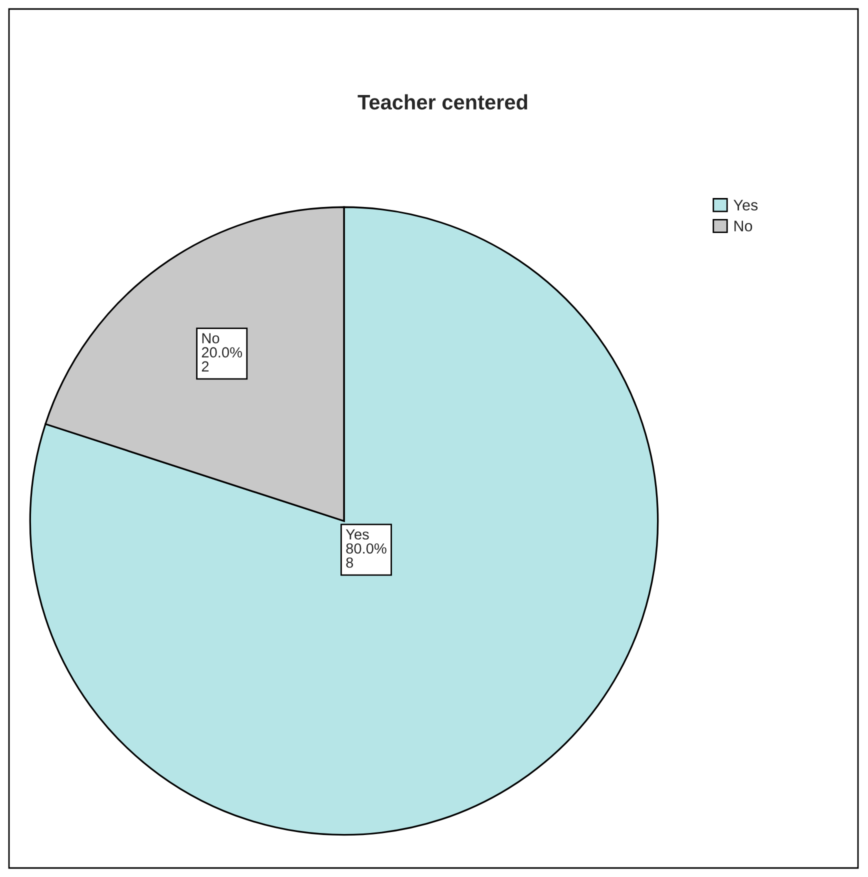 The height and width of the screenshot is (877, 868). I want to click on slice-label: No, so click(211, 338).